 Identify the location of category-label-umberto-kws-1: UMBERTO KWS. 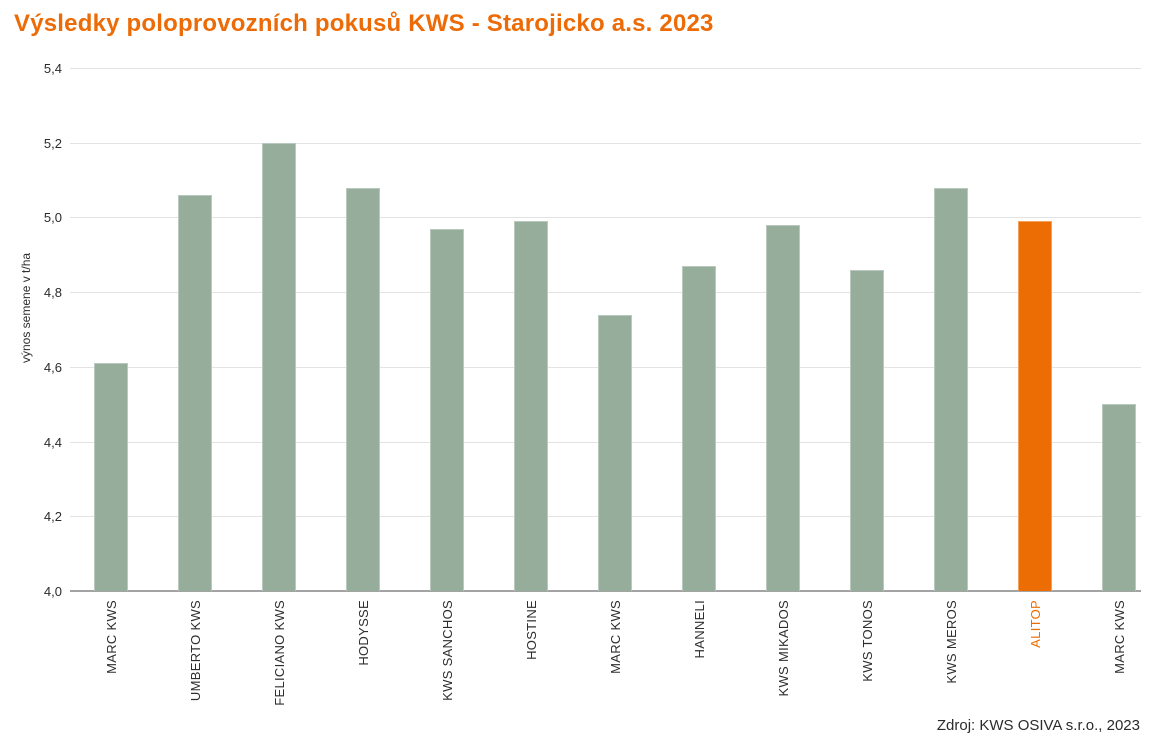
(195, 651).